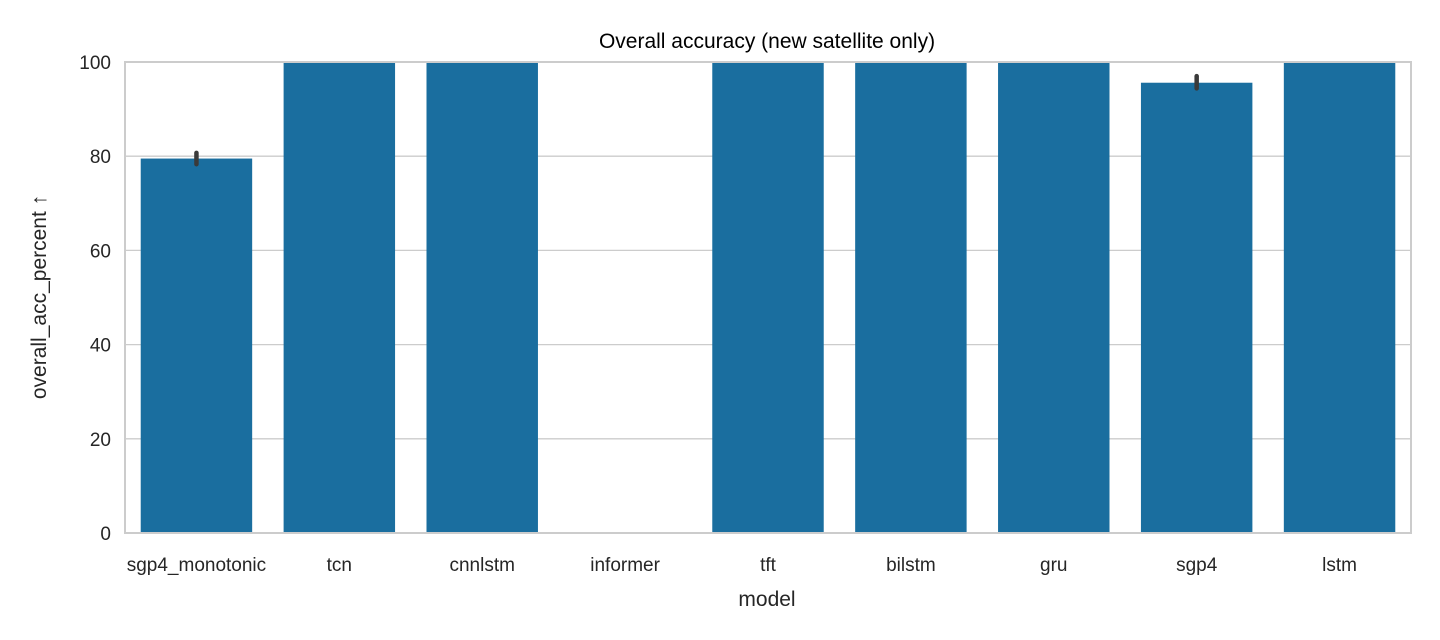 The width and height of the screenshot is (1440, 640). What do you see at coordinates (95, 63) in the screenshot?
I see `y-tick-label: 100` at bounding box center [95, 63].